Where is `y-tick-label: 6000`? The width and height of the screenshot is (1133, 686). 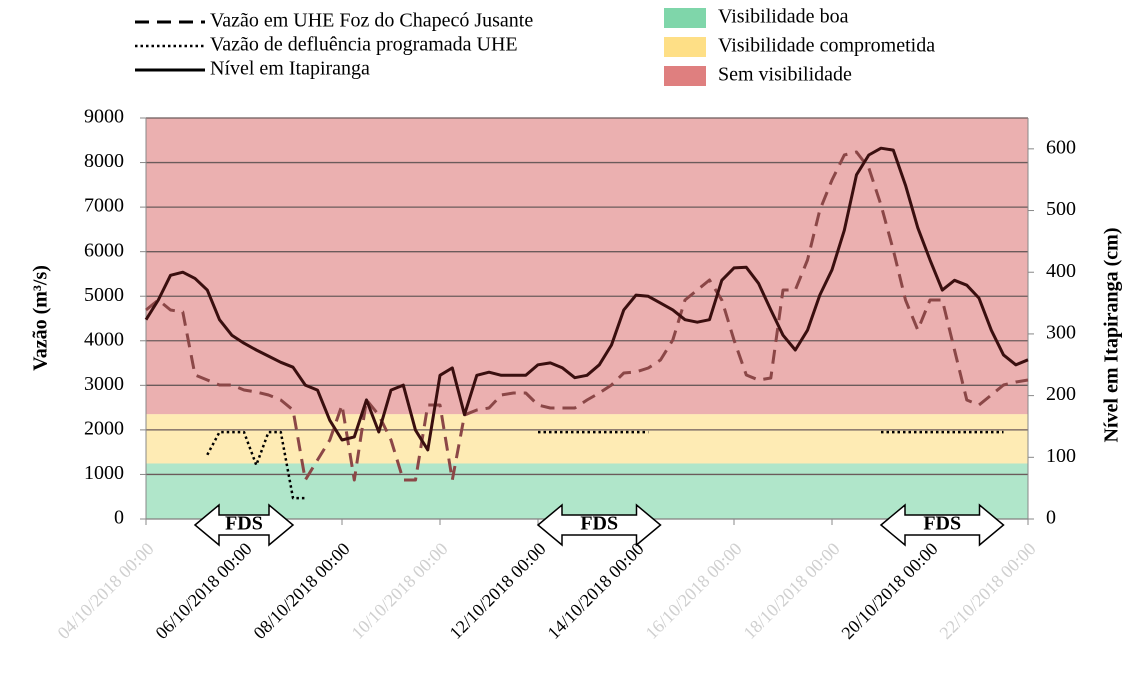
y-tick-label: 6000 is located at coordinates (104, 250).